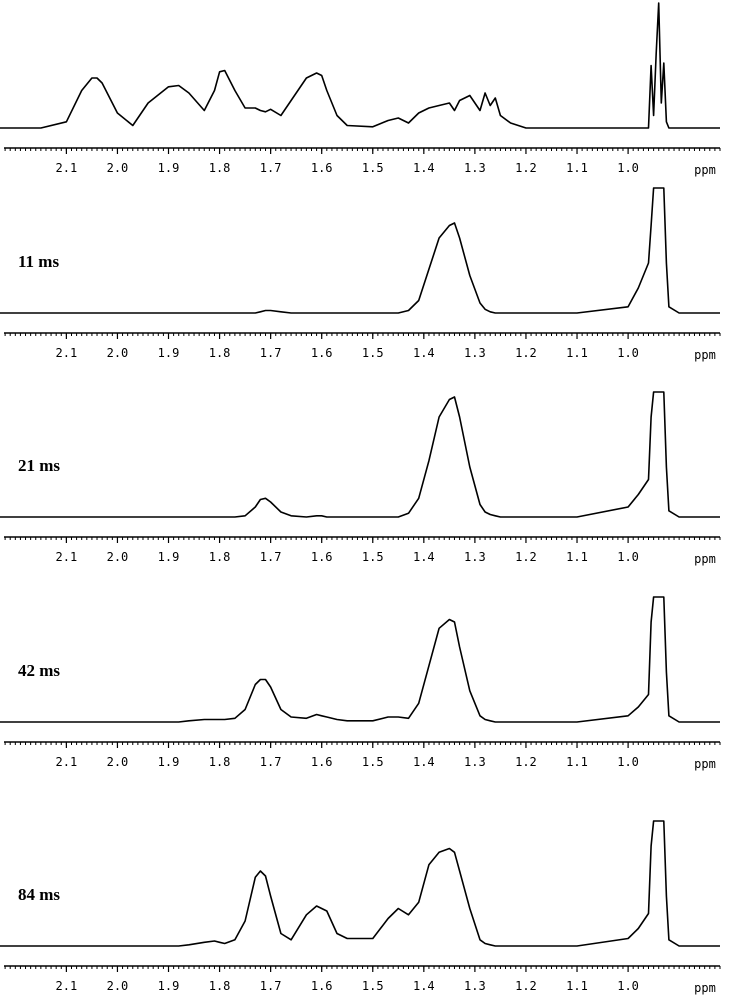 This screenshot has width=729, height=1000. Describe the element at coordinates (39, 465) in the screenshot. I see `panel-label: 21 ms` at that location.